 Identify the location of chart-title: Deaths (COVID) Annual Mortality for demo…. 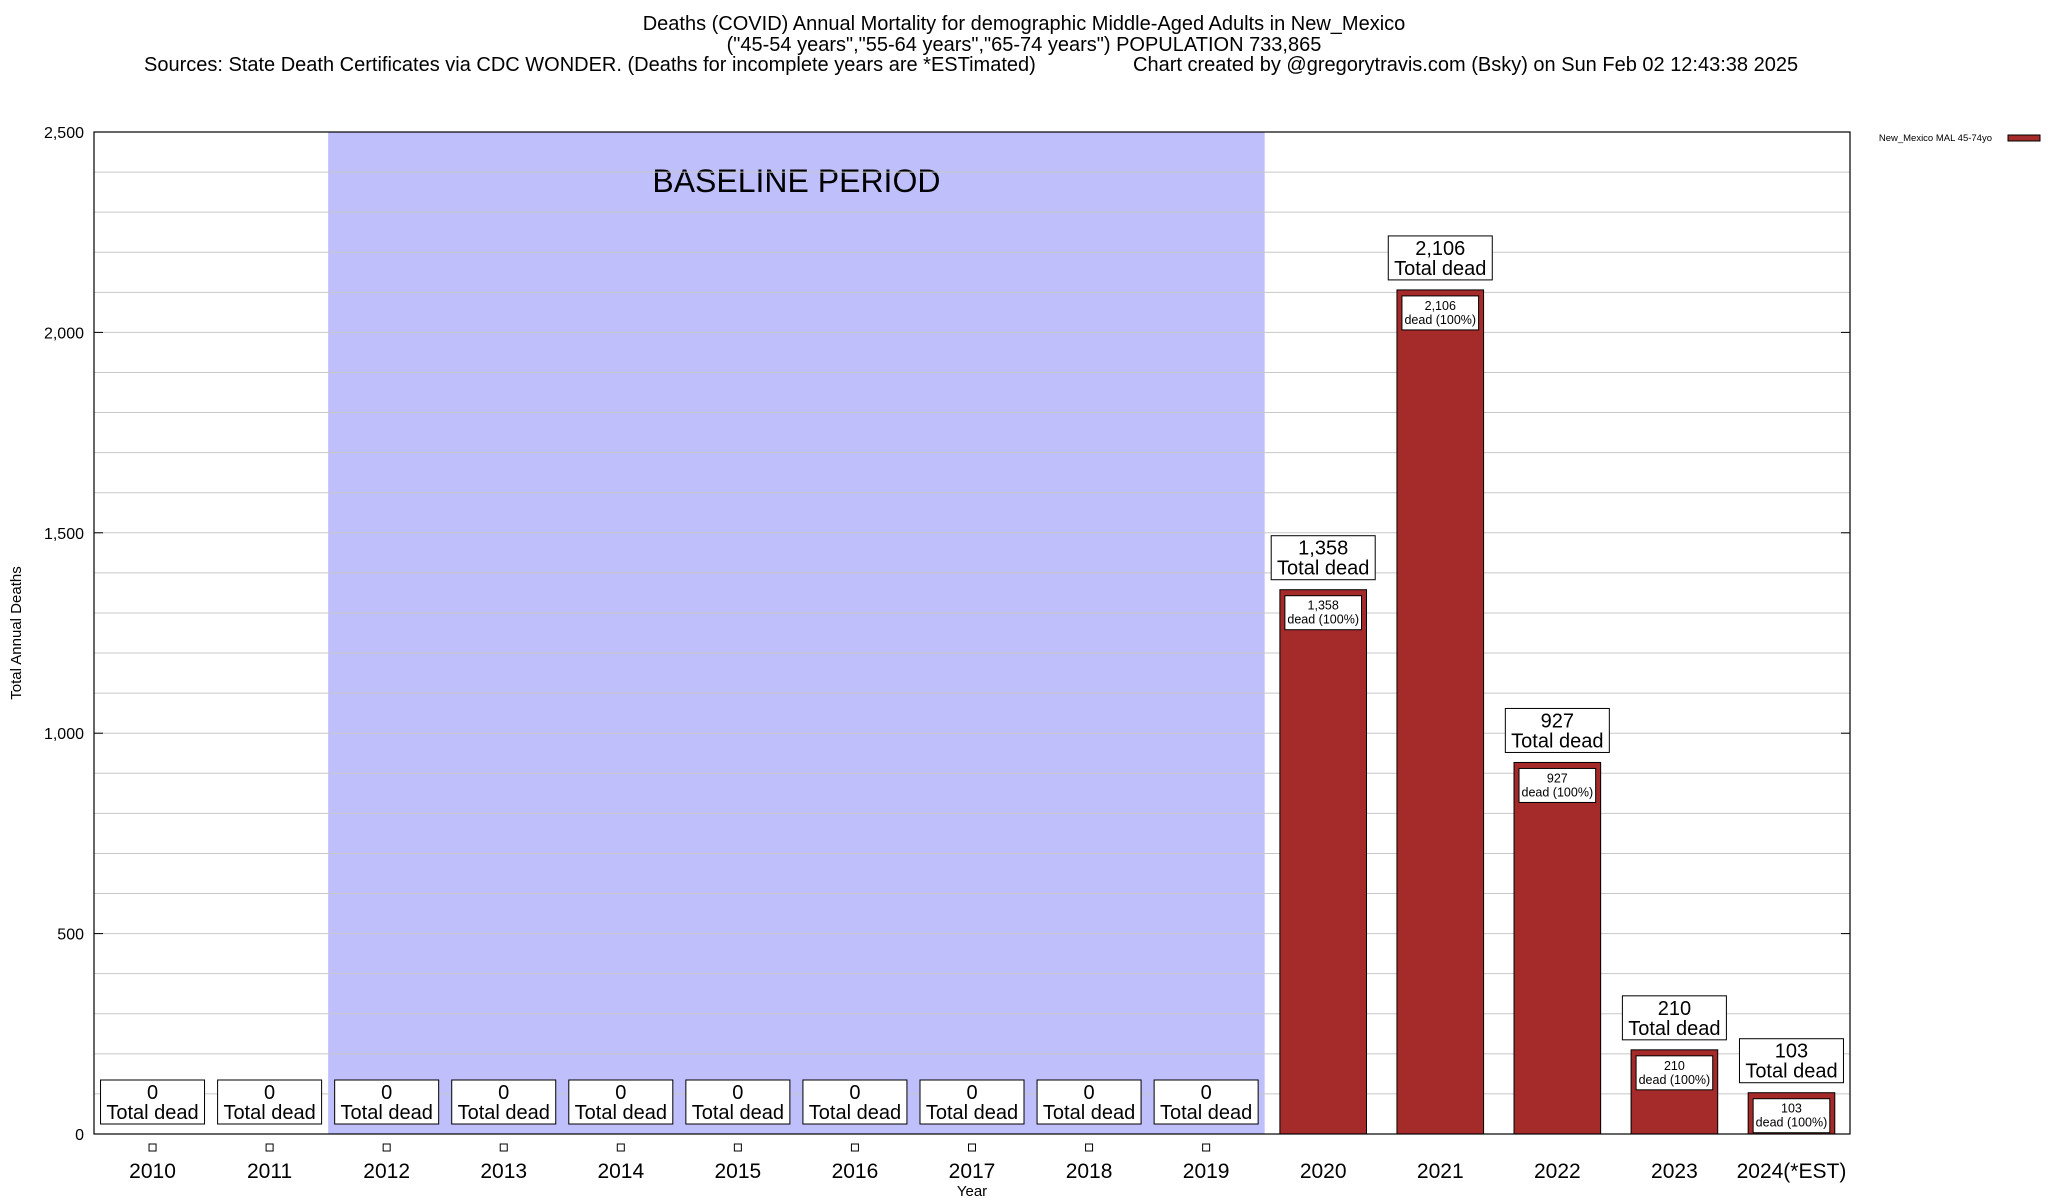
(1024, 24).